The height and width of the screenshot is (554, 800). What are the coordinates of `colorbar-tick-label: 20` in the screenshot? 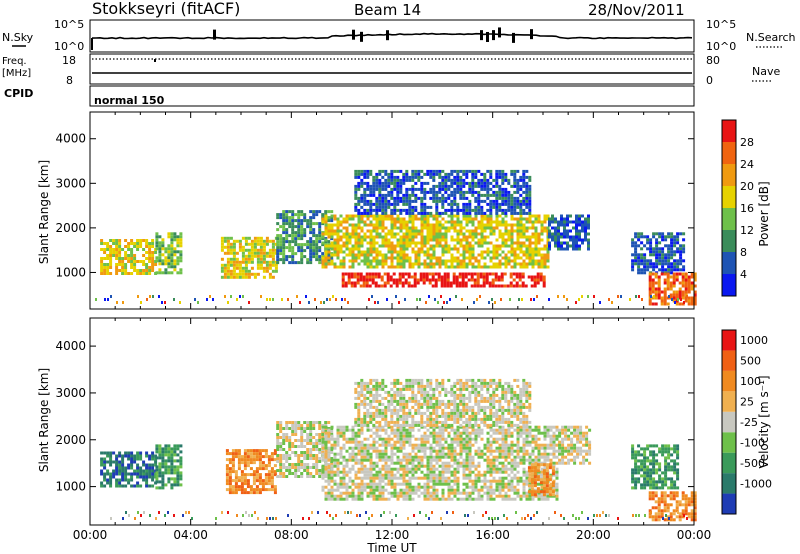 It's located at (747, 186).